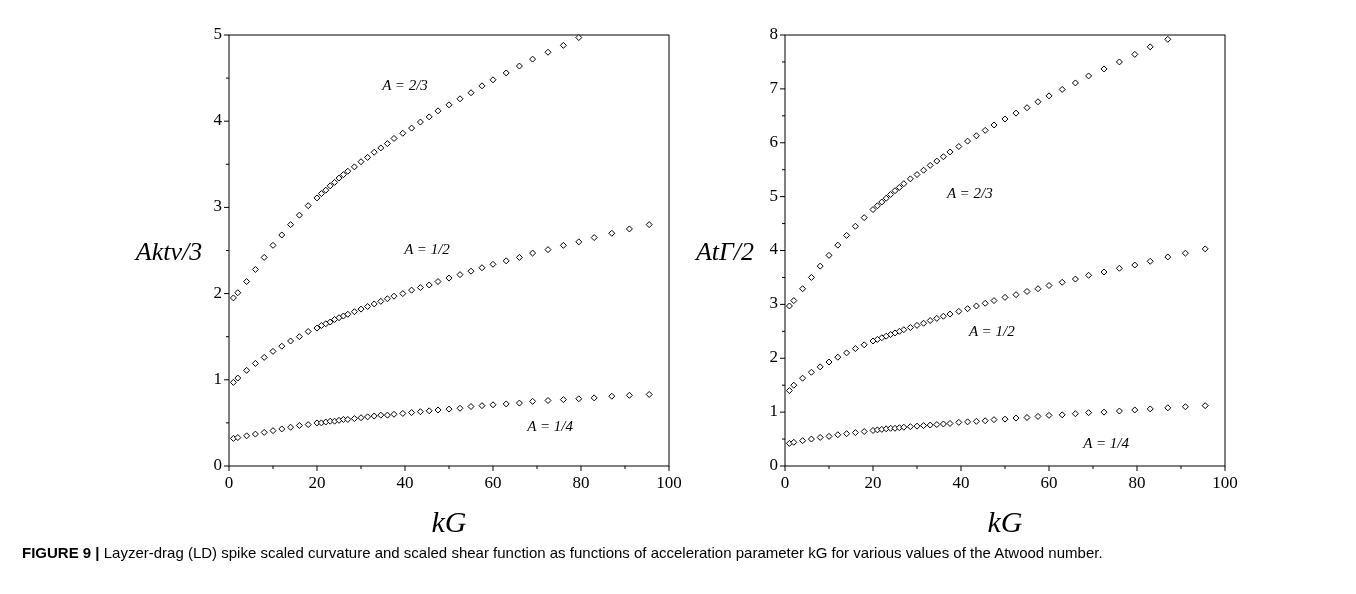 The width and height of the screenshot is (1356, 594). Describe the element at coordinates (449, 521) in the screenshot. I see `x-axis-title: kG` at that location.